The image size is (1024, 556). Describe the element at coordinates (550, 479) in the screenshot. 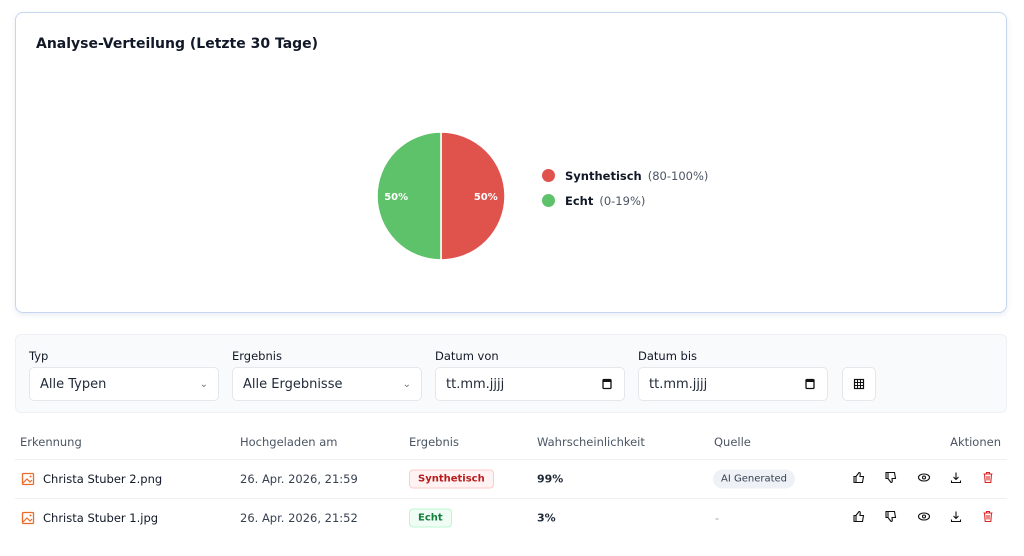

I see `probability: 99%` at that location.